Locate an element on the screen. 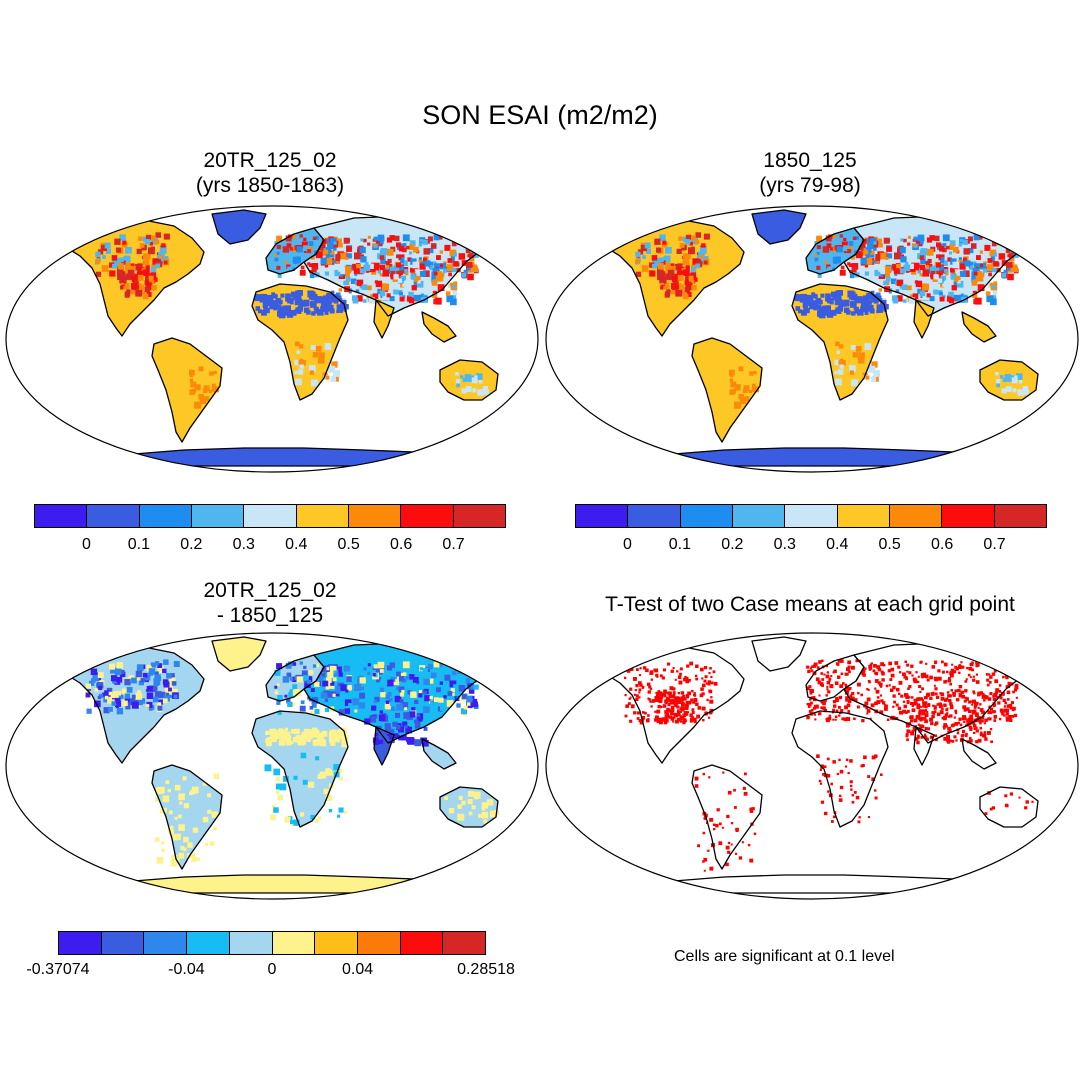 The image size is (1080, 1080). map-tr is located at coordinates (812, 339).